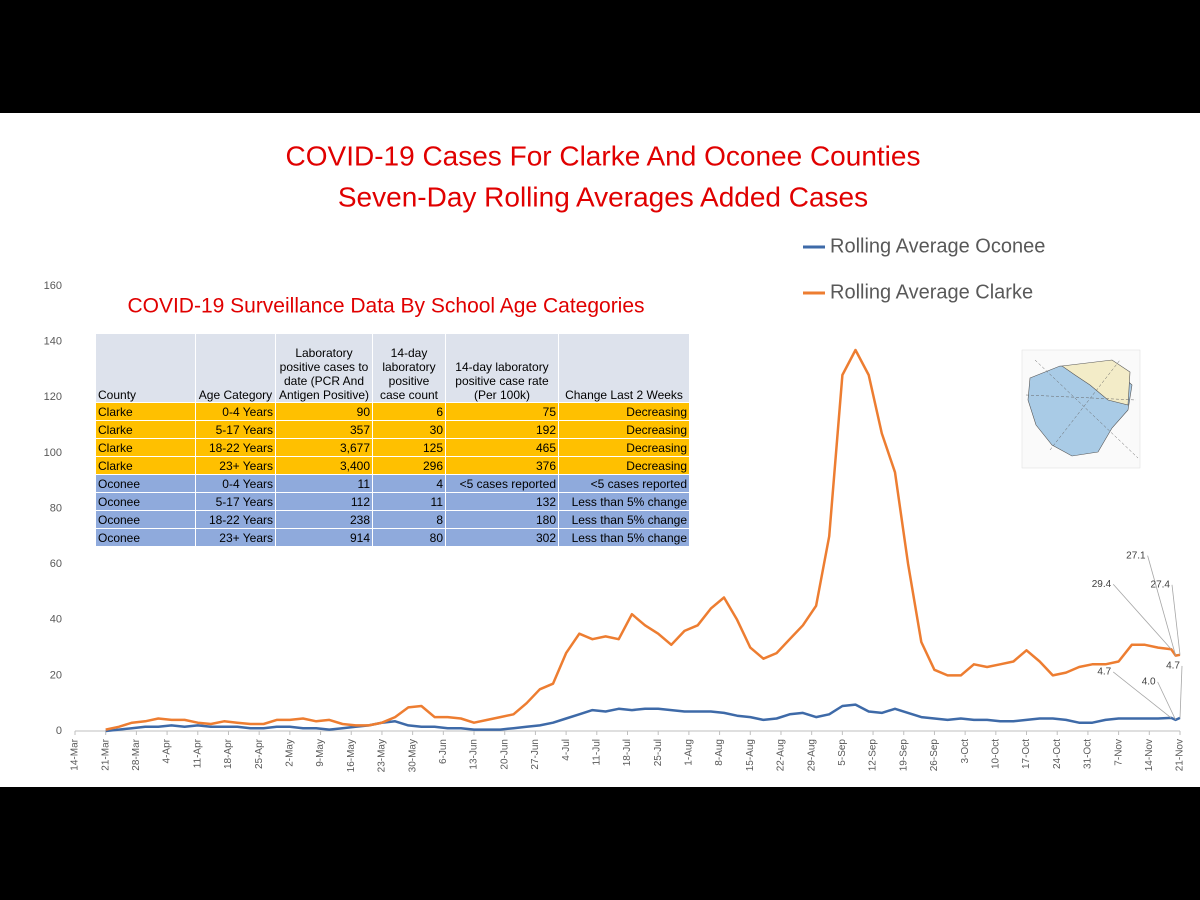 This screenshot has width=1200, height=900. I want to click on table-cell: 302, so click(502, 537).